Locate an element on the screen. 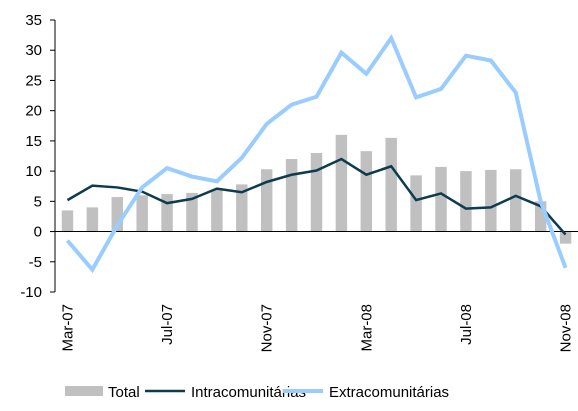  x-tick-label: Nov-08 is located at coordinates (566, 328).